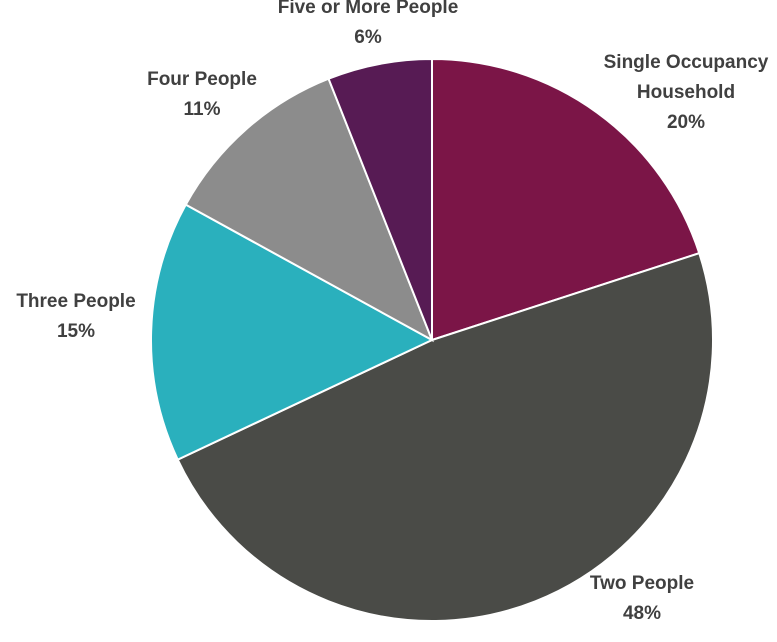 The height and width of the screenshot is (642, 777). I want to click on slice-label-single-occupancy-household: Single Occupancy, so click(686, 62).